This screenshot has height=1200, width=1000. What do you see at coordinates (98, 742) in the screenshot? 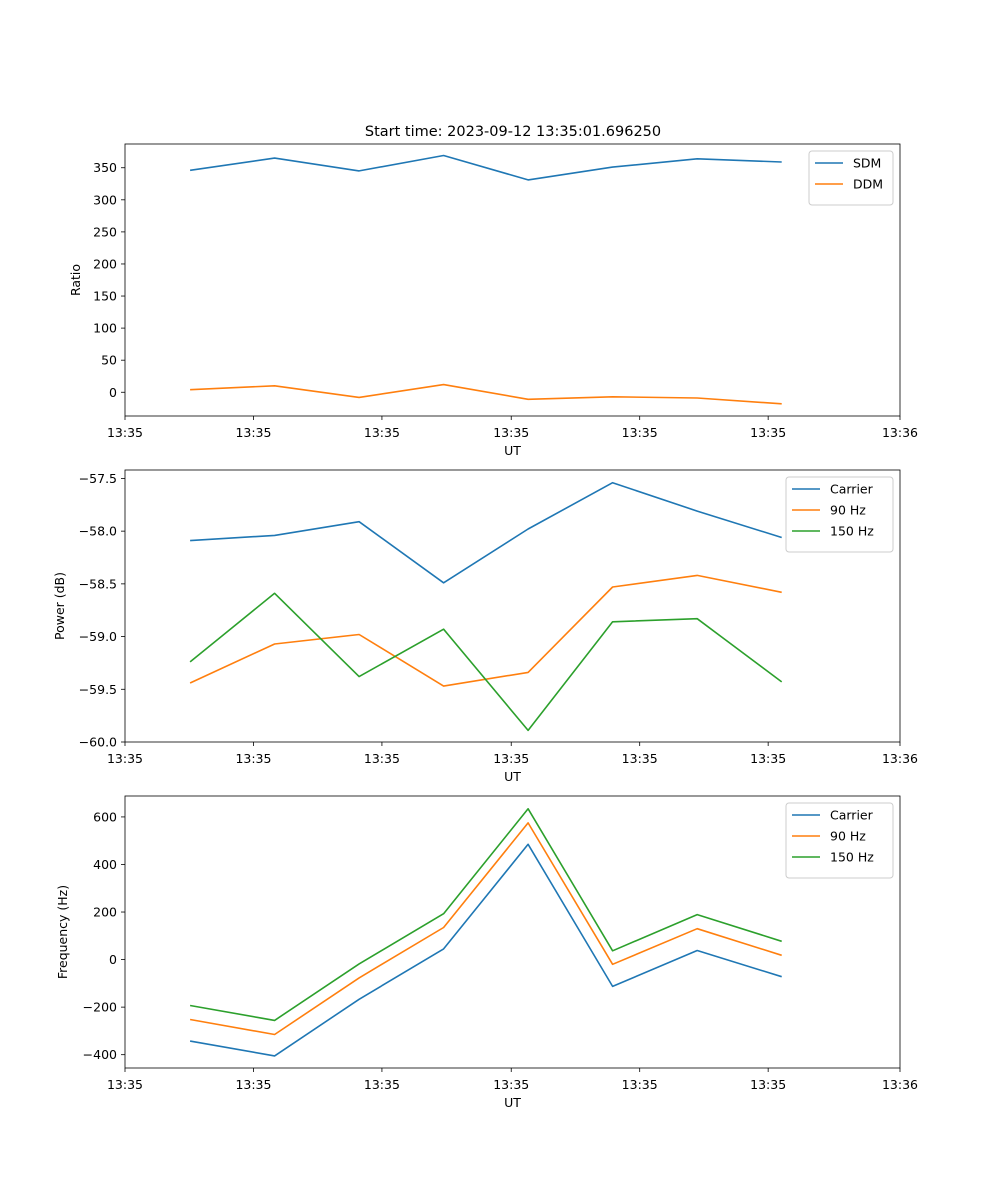
I see `y-tick-label: −60.0` at bounding box center [98, 742].